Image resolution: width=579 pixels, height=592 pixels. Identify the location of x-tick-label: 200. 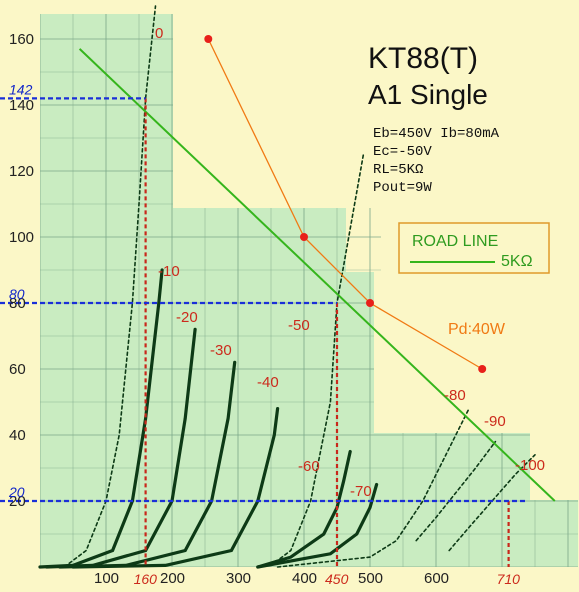
(172, 578).